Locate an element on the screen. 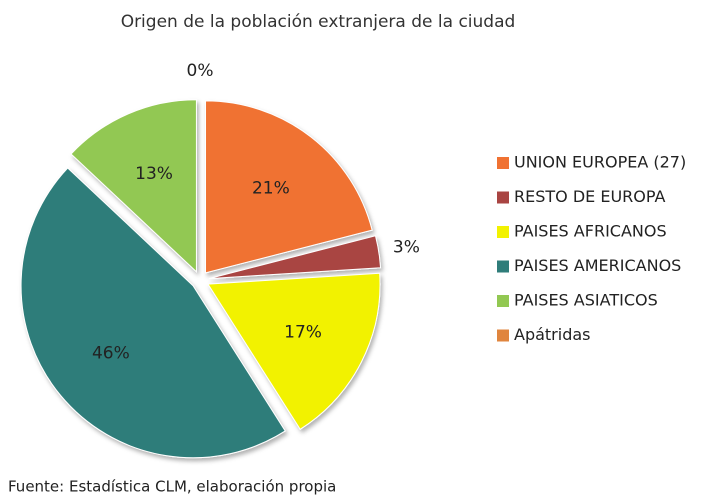 This screenshot has height=499, width=723. data-label: 13% is located at coordinates (154, 174).